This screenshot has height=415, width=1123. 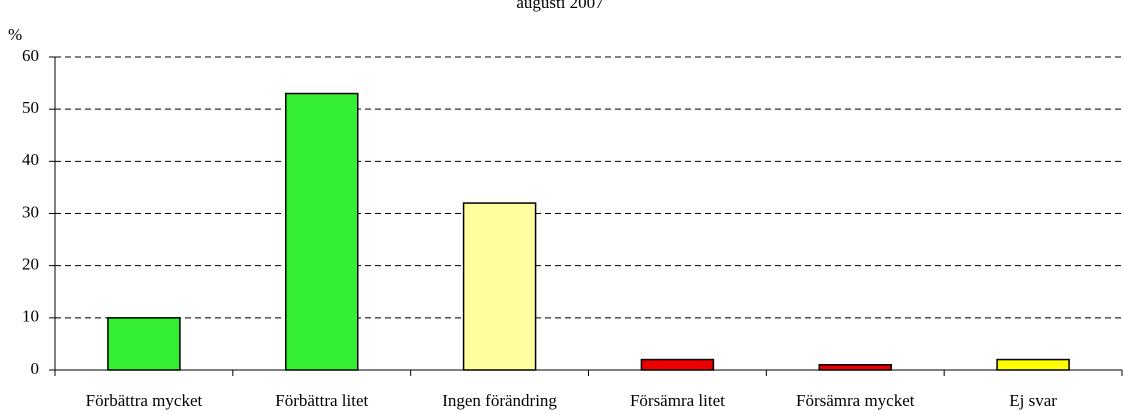 I want to click on y-tick-label: 60, so click(x=30, y=55).